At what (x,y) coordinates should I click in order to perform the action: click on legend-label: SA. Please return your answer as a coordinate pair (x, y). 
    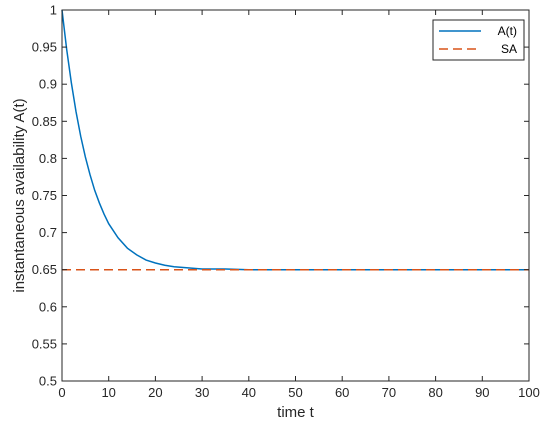
    Looking at the image, I should click on (509, 49).